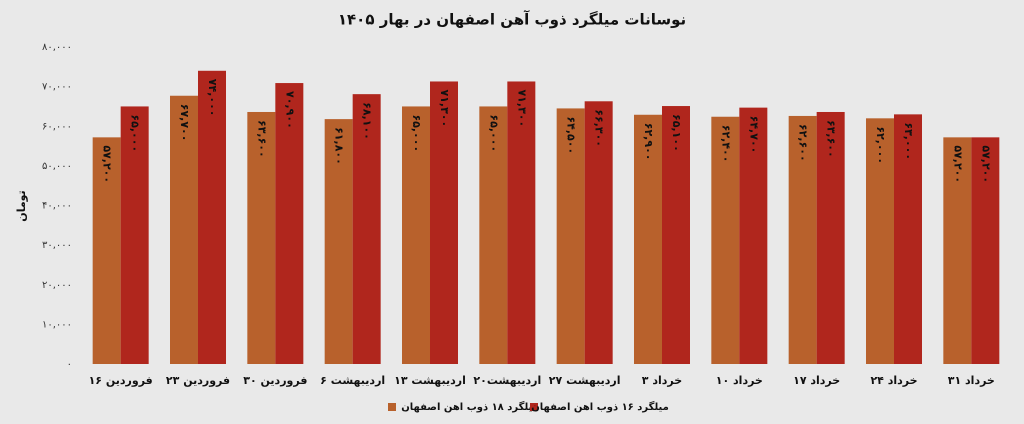 The image size is (1024, 424). I want to click on x-tick-label: ۱۳ اردیبهشت, so click(430, 380).